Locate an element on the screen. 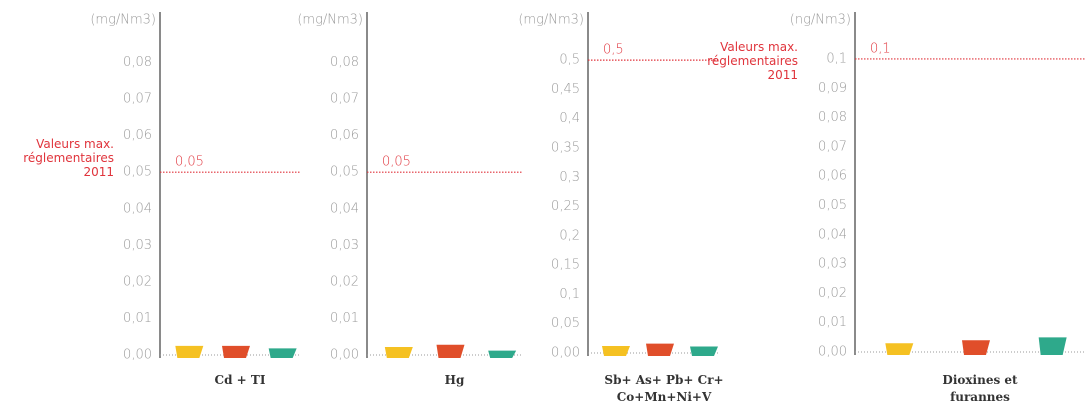  y-tick-label: 0,09 is located at coordinates (832, 88).